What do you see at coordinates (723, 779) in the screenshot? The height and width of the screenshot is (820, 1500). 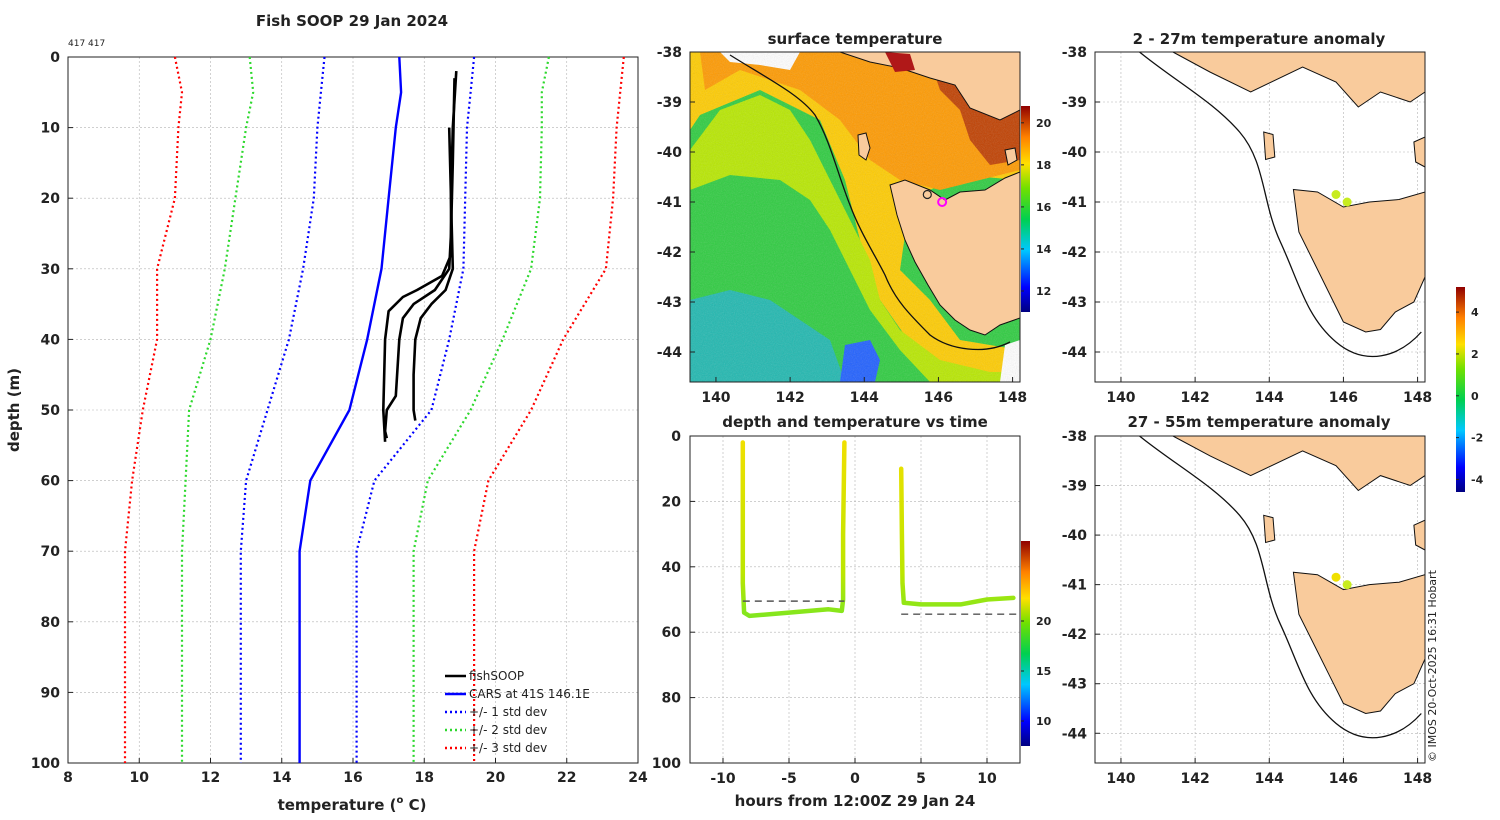 I see `depthtime-xtick-label-0: -10` at bounding box center [723, 779].